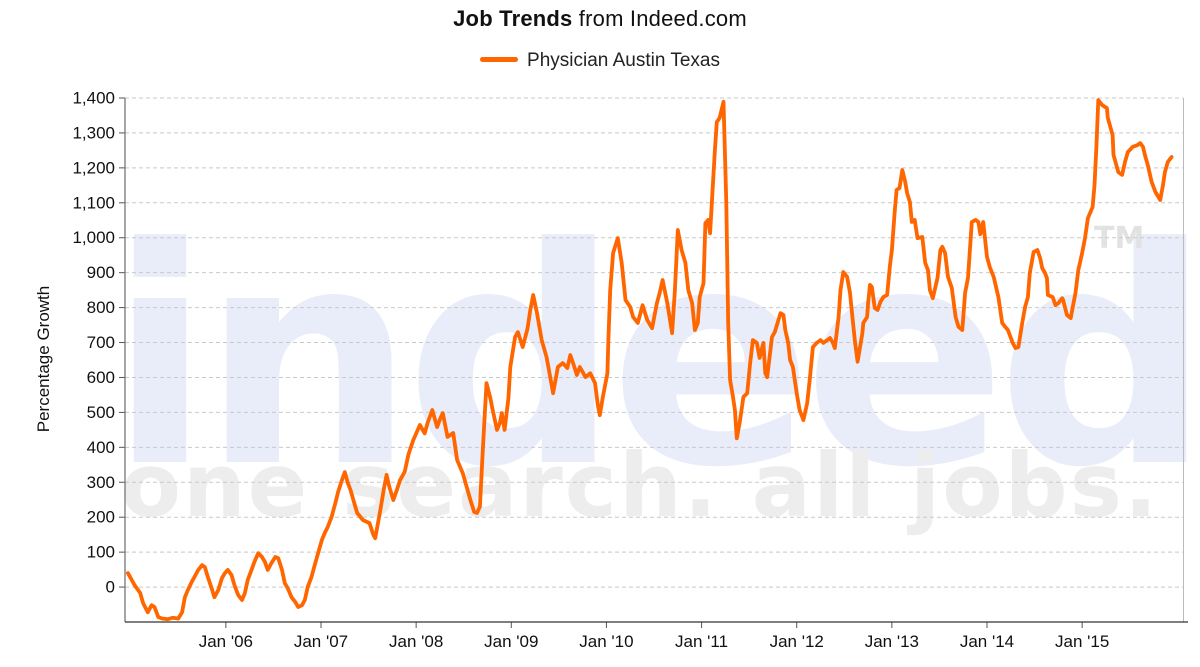 The image size is (1200, 667). What do you see at coordinates (892, 641) in the screenshot?
I see `x-tick-label: Jan '13` at bounding box center [892, 641].